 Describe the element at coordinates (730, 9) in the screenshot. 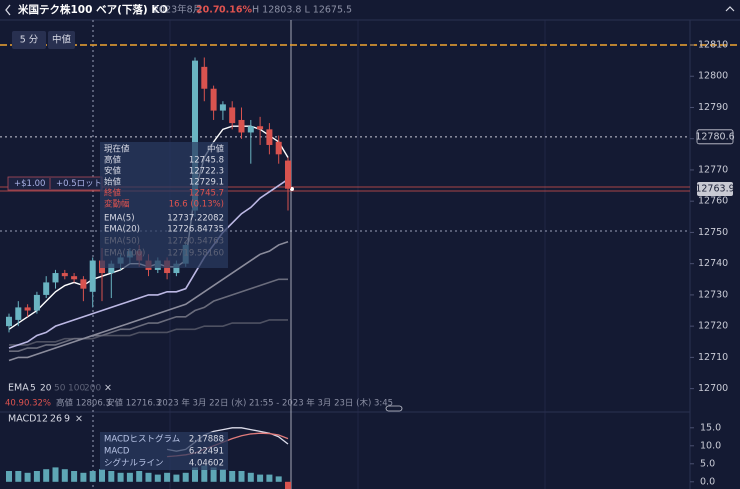

I see `collapse-button` at that location.